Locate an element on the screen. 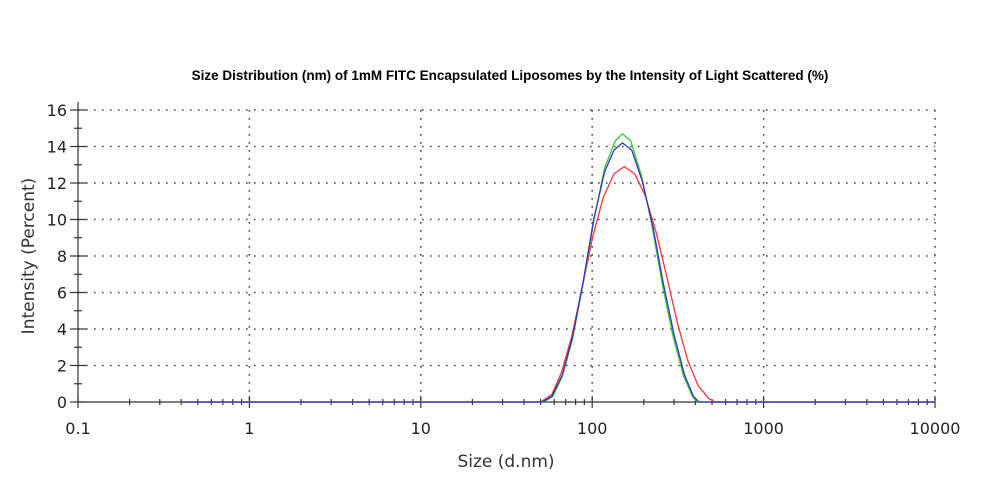  y-tick-label: 8 is located at coordinates (62, 256).